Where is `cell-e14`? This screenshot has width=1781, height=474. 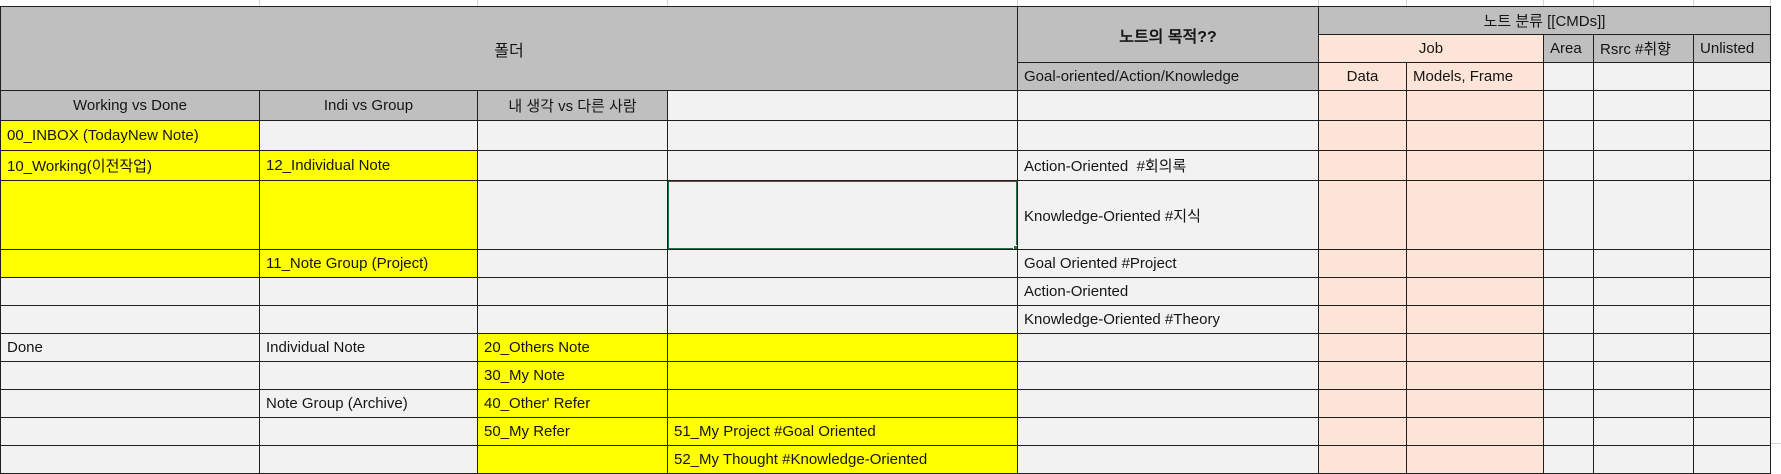
cell-e14 is located at coordinates (1168, 431).